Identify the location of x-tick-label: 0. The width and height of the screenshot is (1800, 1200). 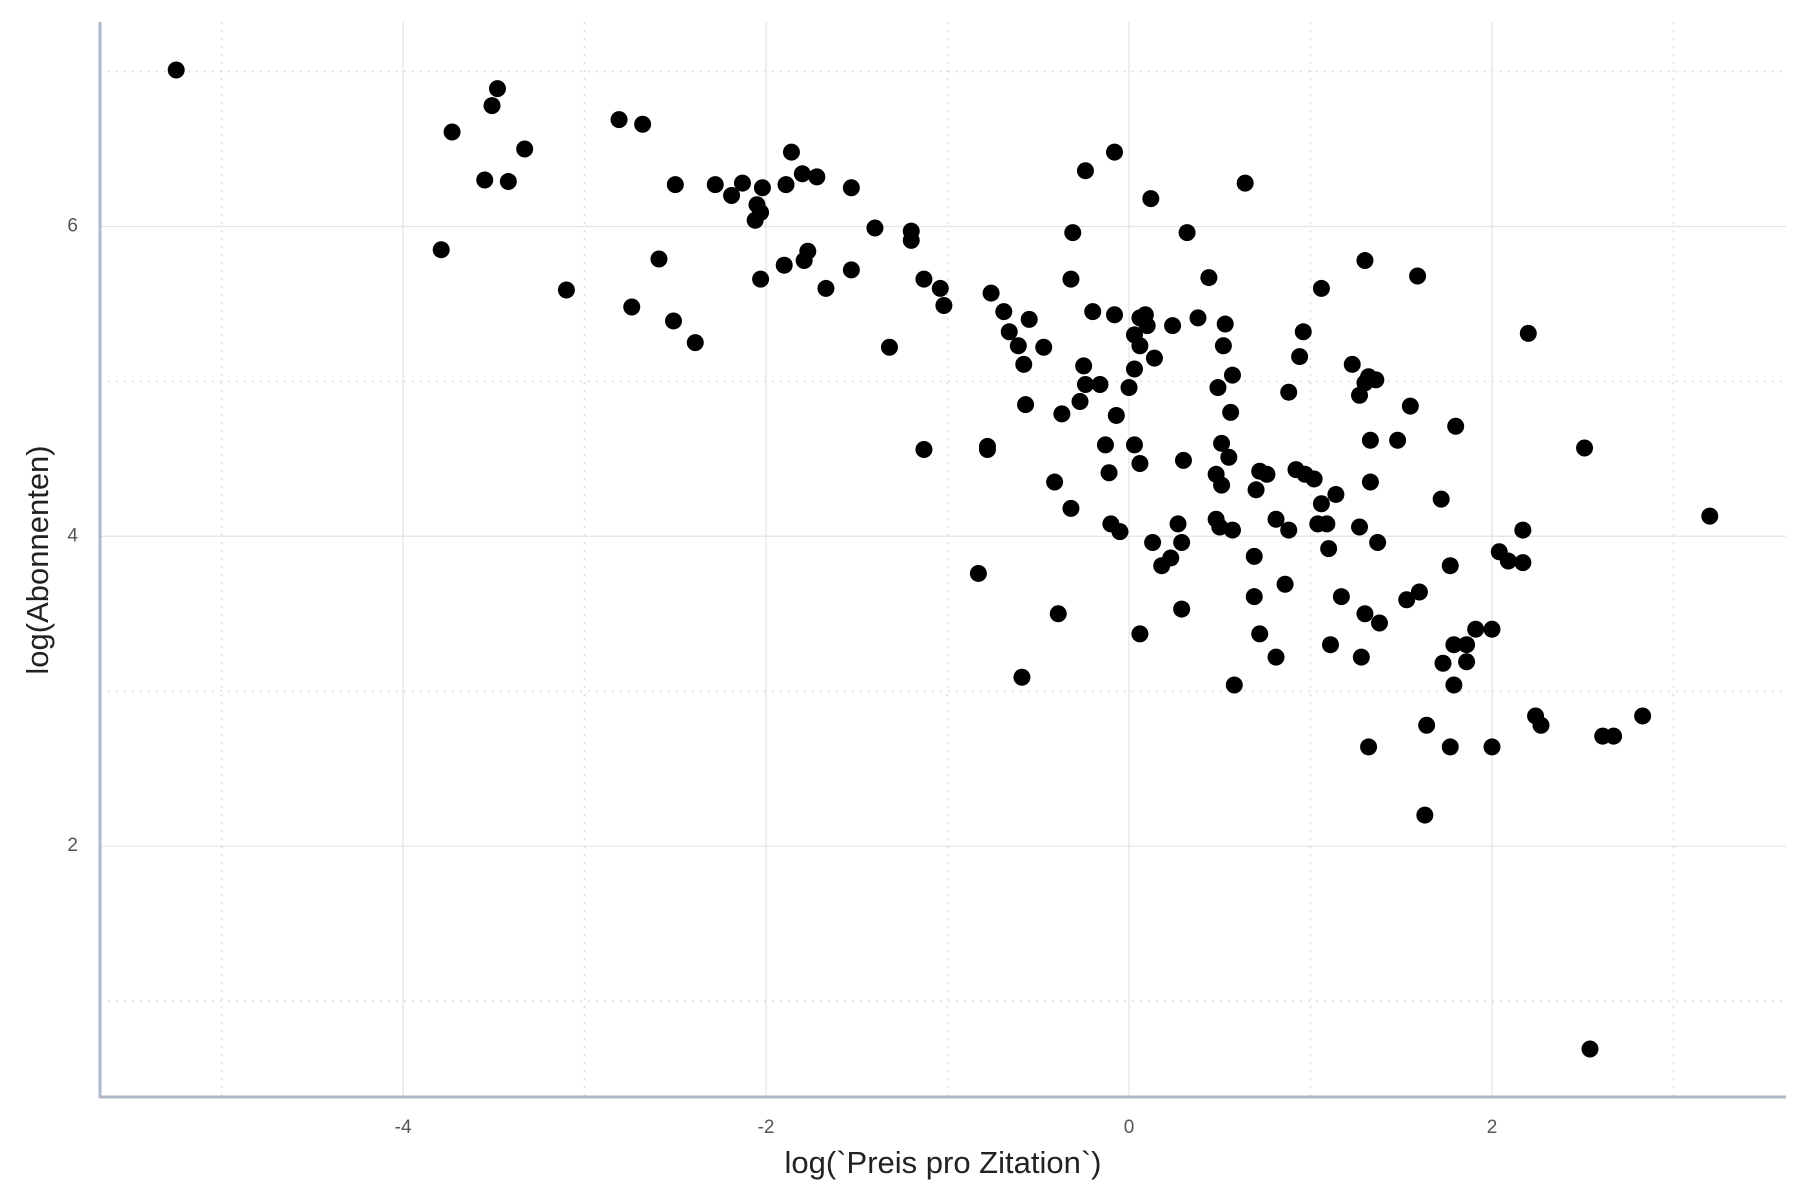
(1129, 1127).